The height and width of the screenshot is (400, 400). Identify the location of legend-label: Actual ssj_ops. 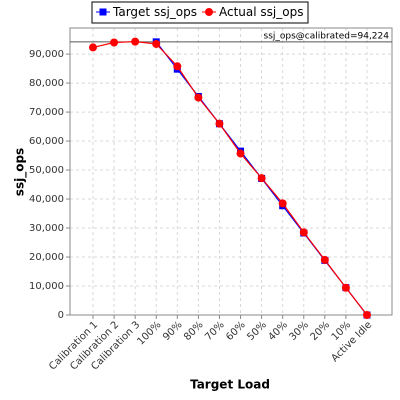
(261, 12).